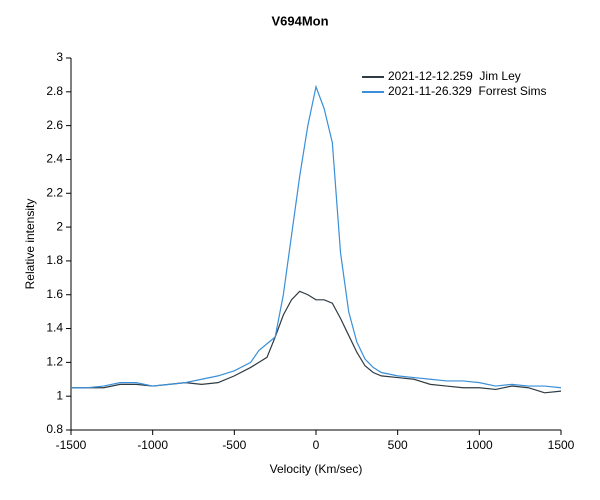 This screenshot has width=600, height=500. I want to click on legend-label: 2021-12-12.259 Jim Ley, so click(454, 76).